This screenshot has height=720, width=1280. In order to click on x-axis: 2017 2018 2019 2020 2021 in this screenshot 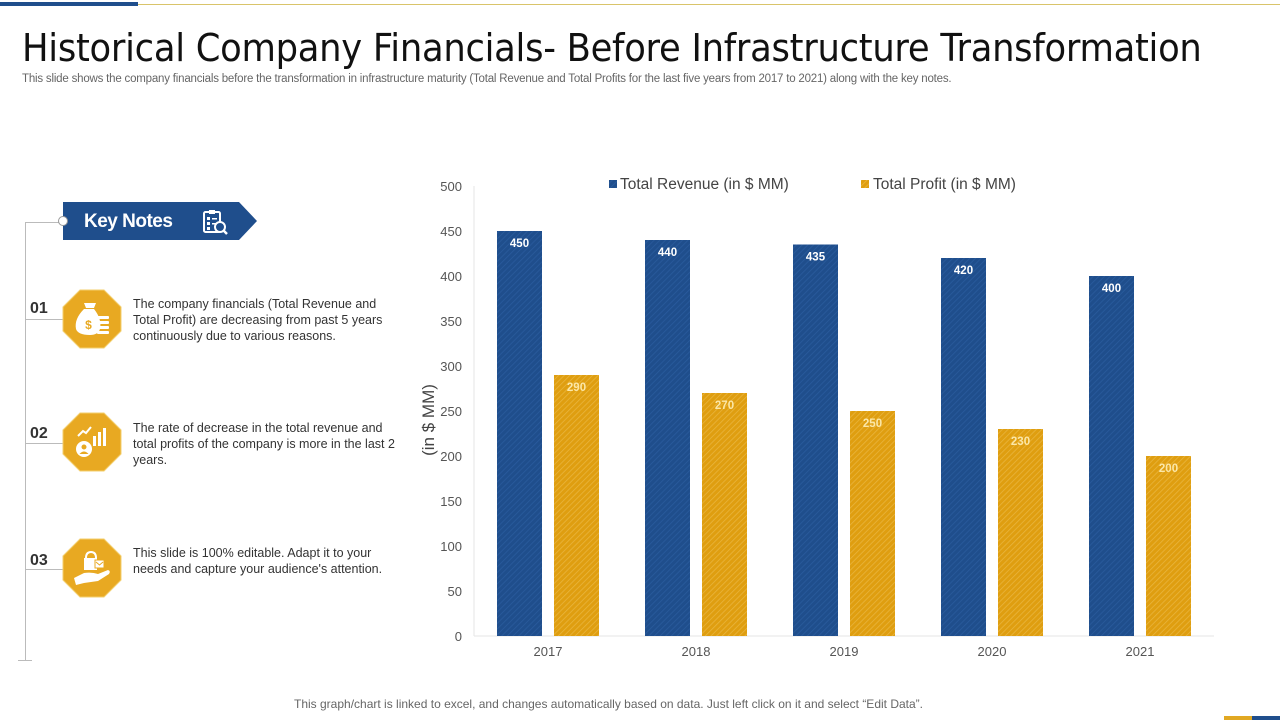, I will do `click(844, 647)`.